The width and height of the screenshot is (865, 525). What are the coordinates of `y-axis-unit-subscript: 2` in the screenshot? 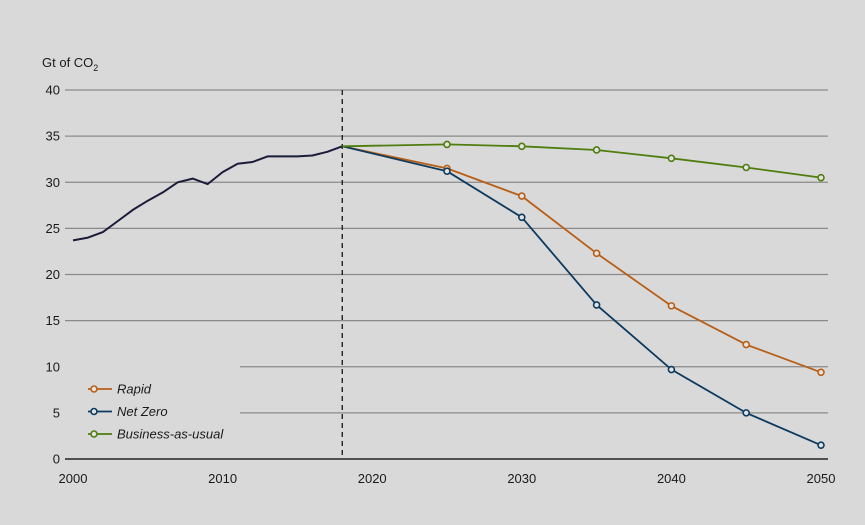 It's located at (95, 68).